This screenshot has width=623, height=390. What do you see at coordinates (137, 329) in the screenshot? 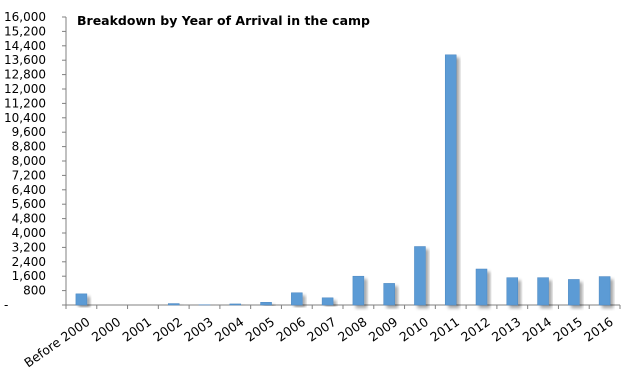
I see `x-tick-label: 2001` at bounding box center [137, 329].